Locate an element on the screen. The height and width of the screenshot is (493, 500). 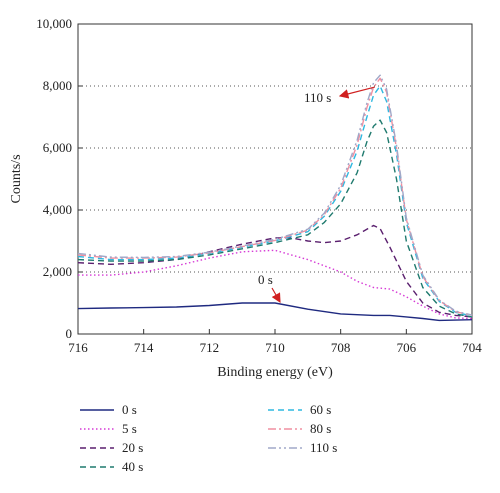
x-tick-label: 706 is located at coordinates (407, 347).